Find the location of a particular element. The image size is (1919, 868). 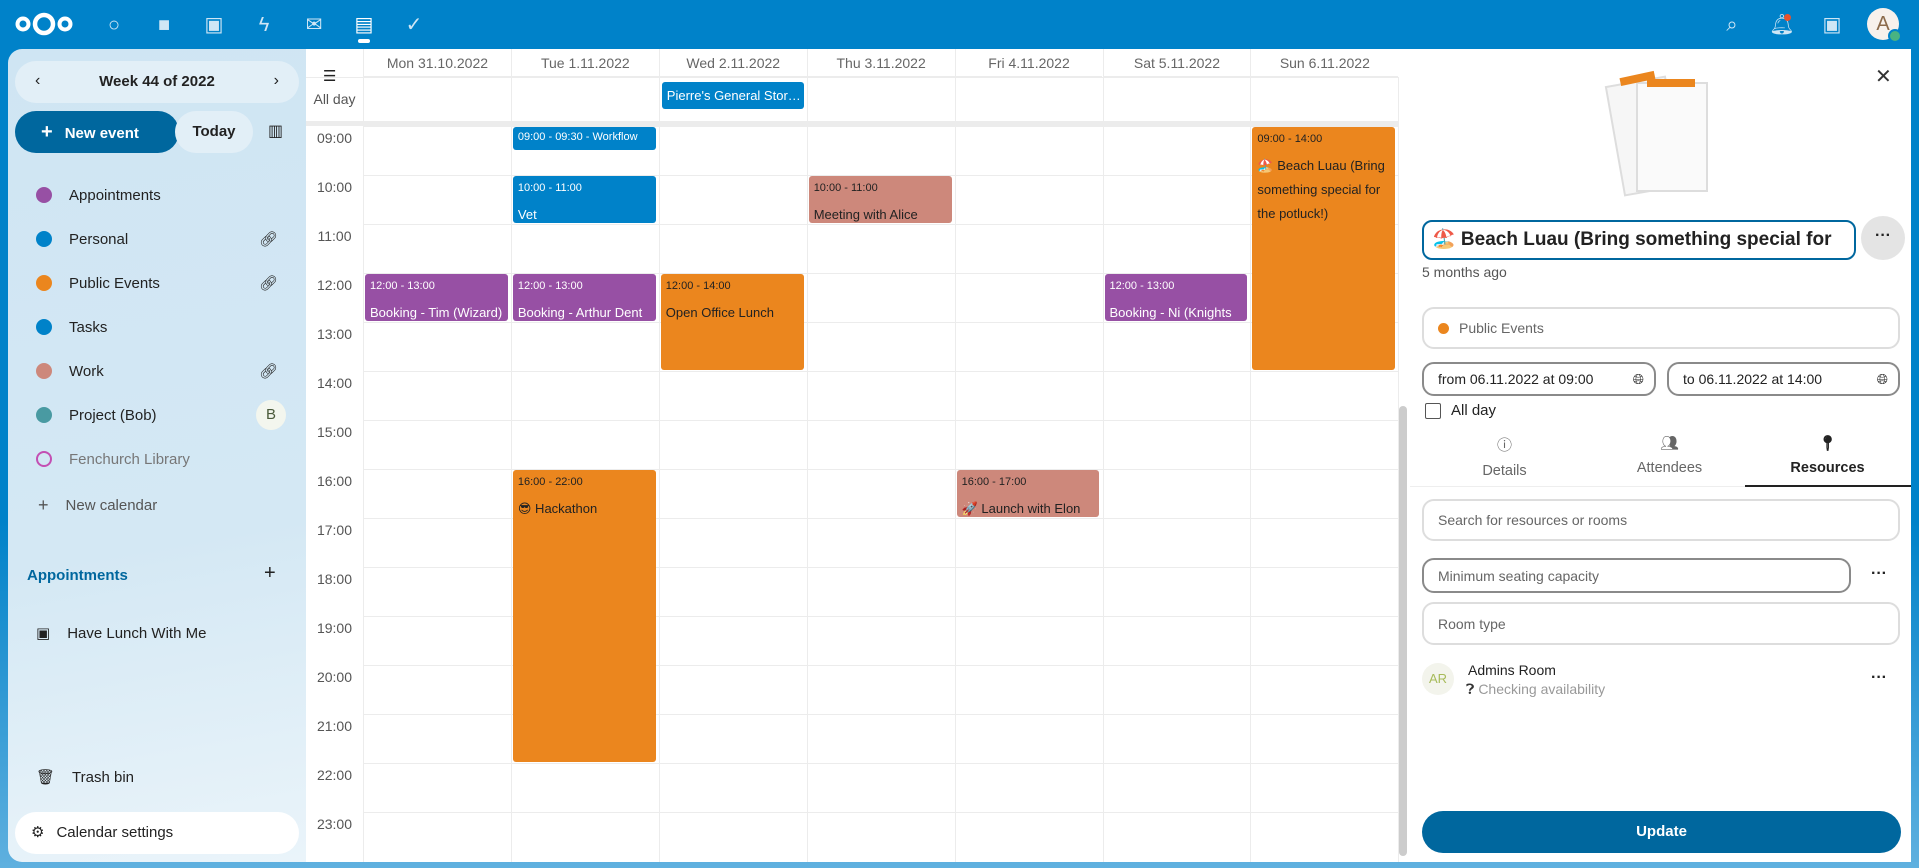

day-header: Sun 6.11.2022 is located at coordinates (1324, 63).